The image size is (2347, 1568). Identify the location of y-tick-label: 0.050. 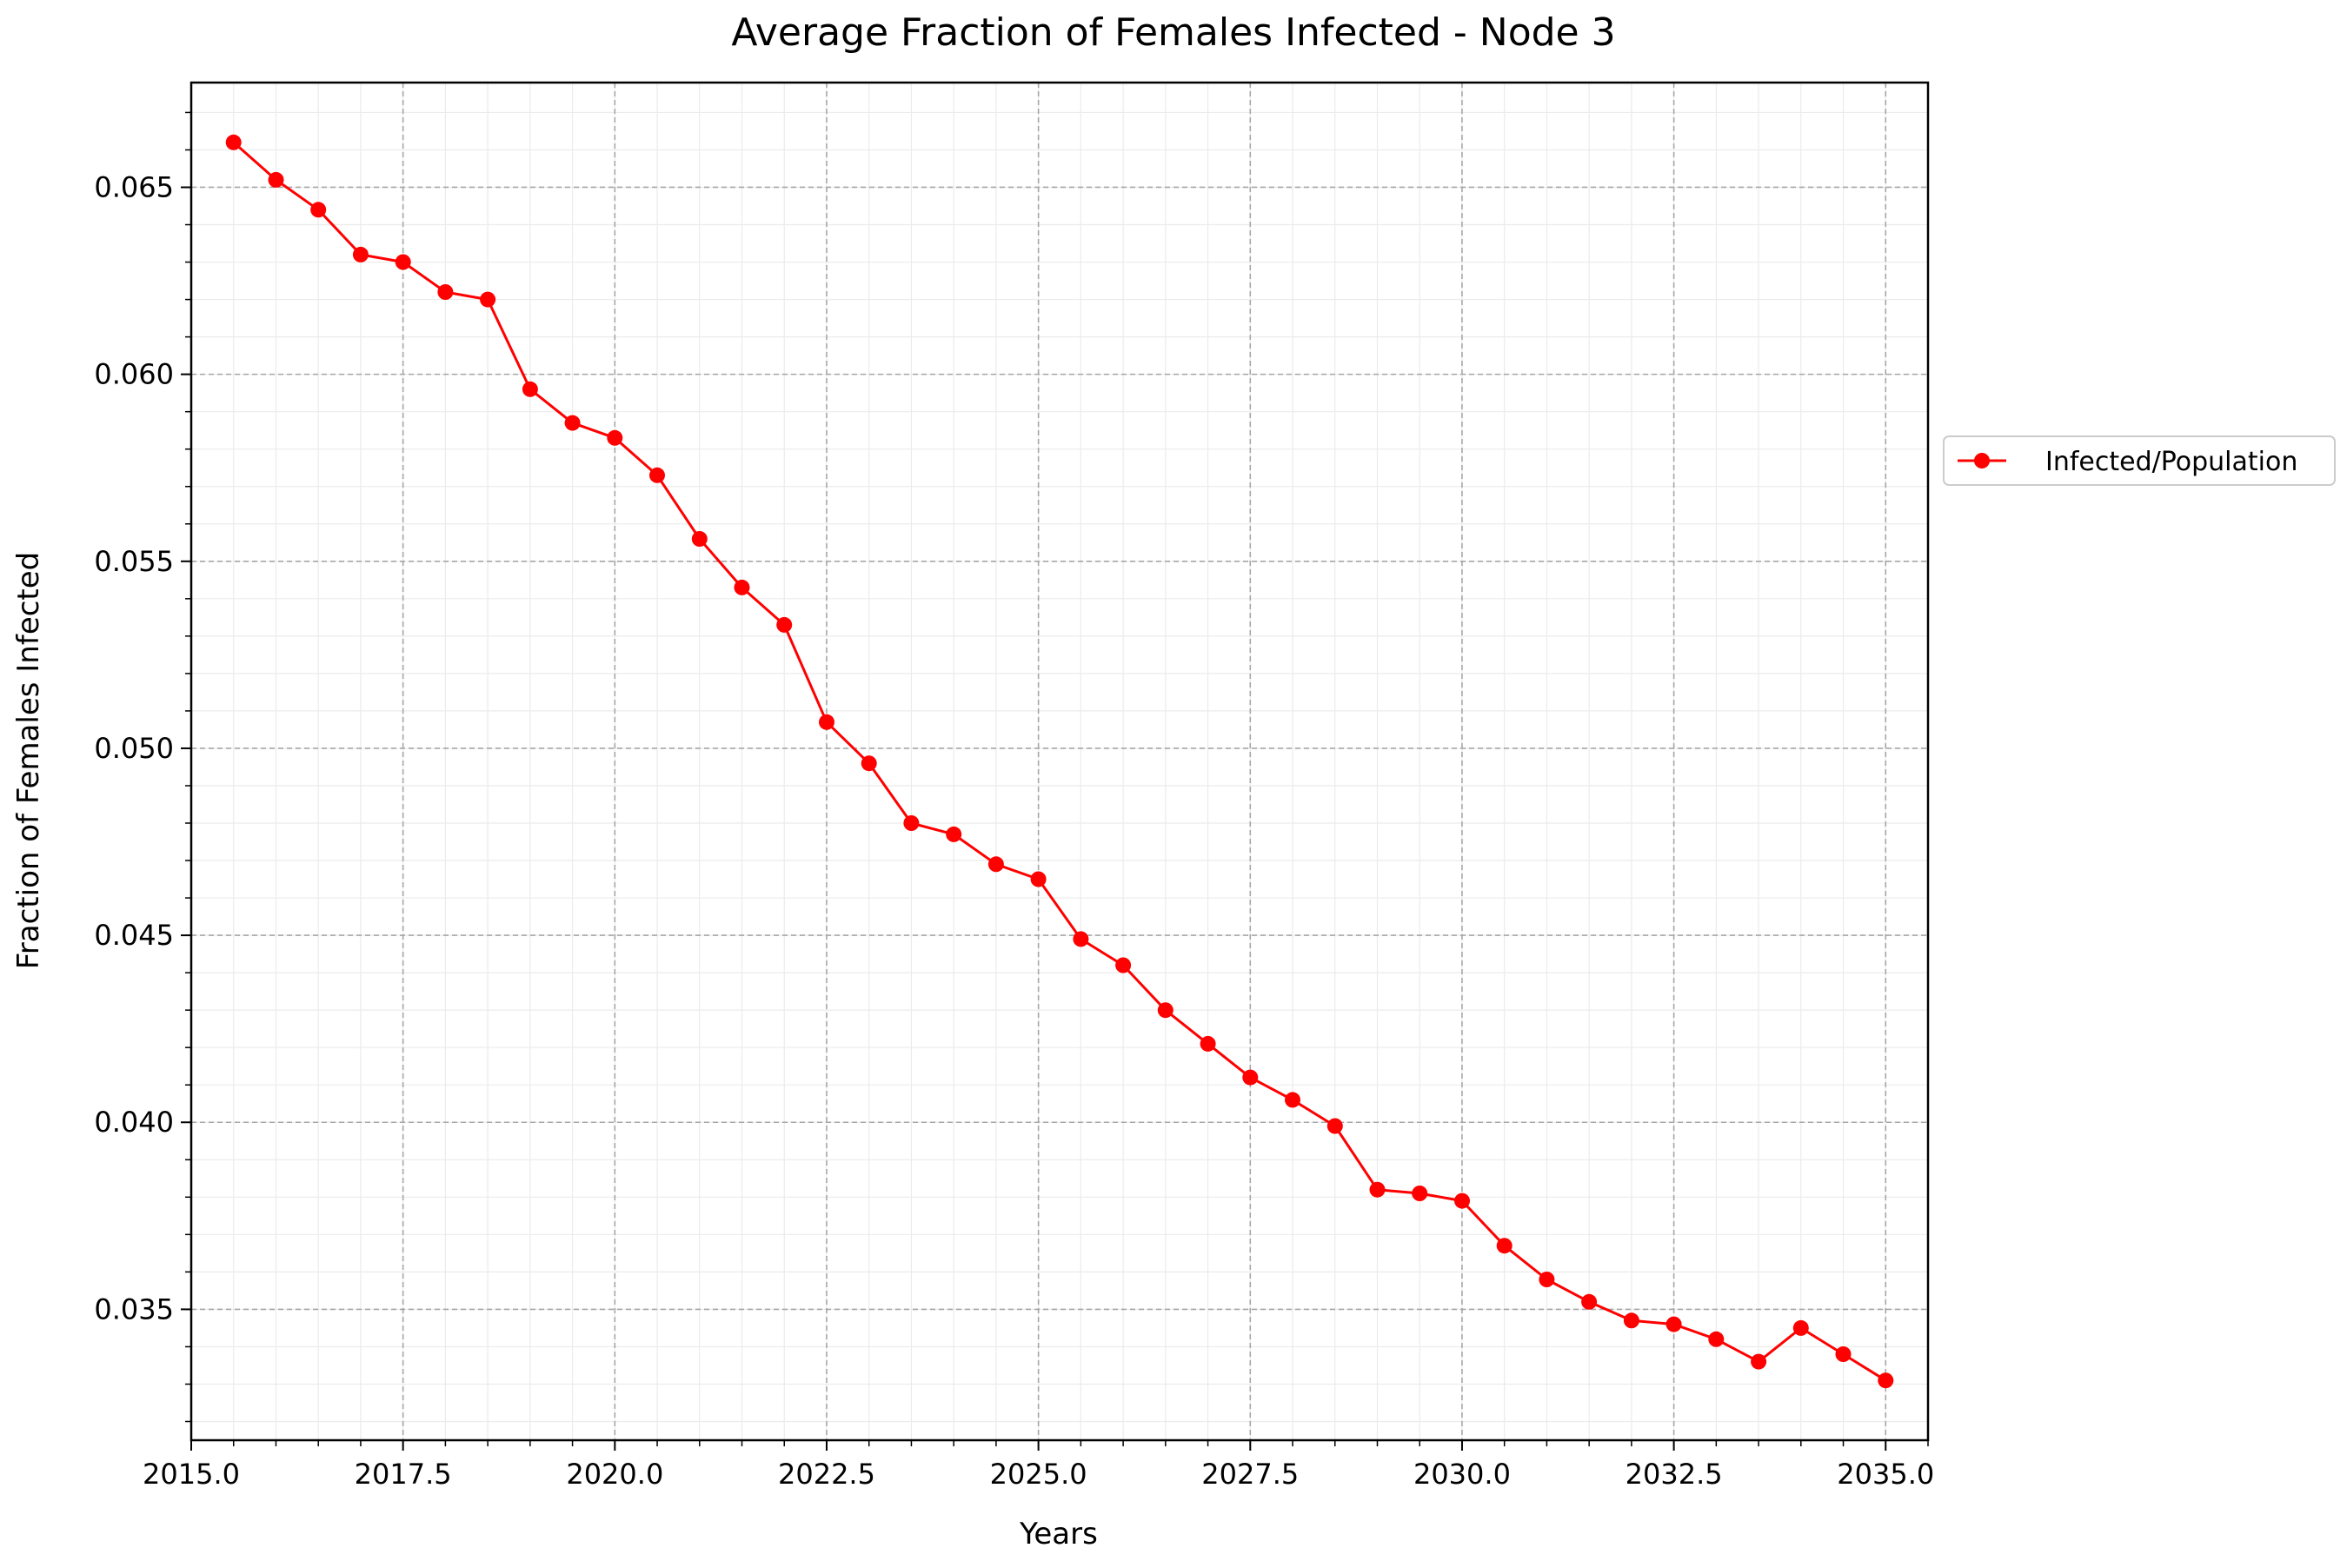
(134, 748).